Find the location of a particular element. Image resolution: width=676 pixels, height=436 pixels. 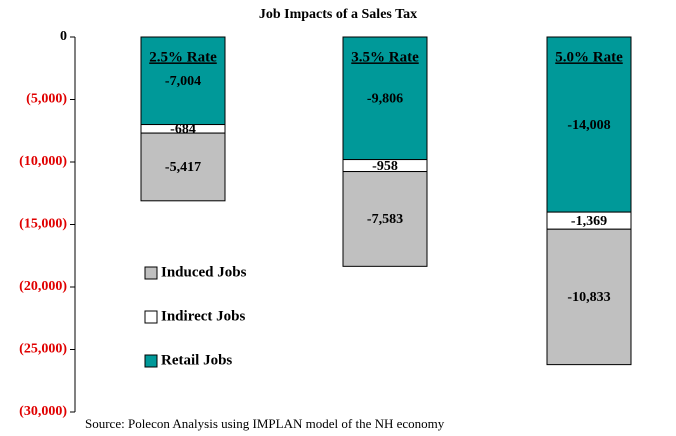

value-label: -9,806 is located at coordinates (385, 99).